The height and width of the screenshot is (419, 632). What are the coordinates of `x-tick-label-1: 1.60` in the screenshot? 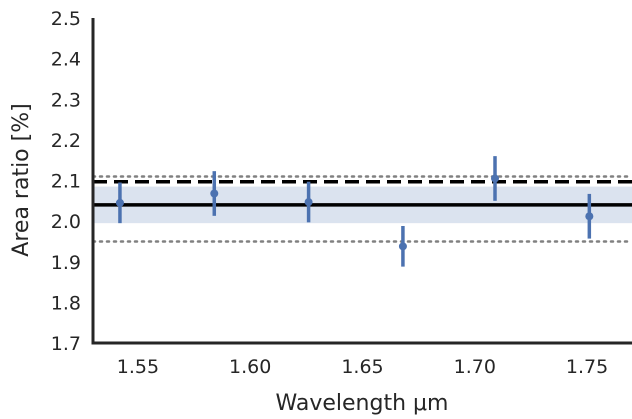 It's located at (250, 367).